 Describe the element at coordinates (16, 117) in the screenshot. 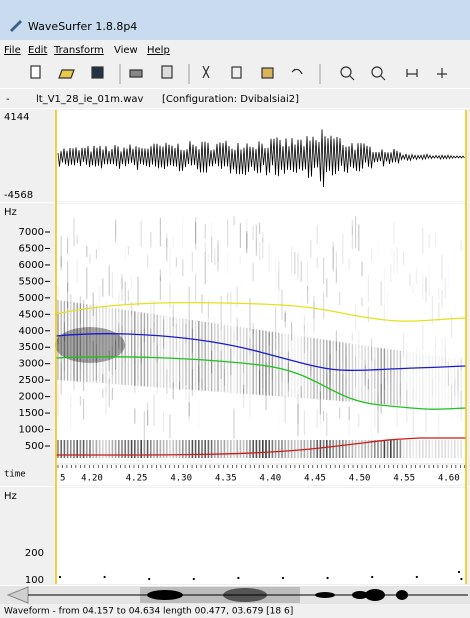

I see `waveform-max: 4144` at that location.